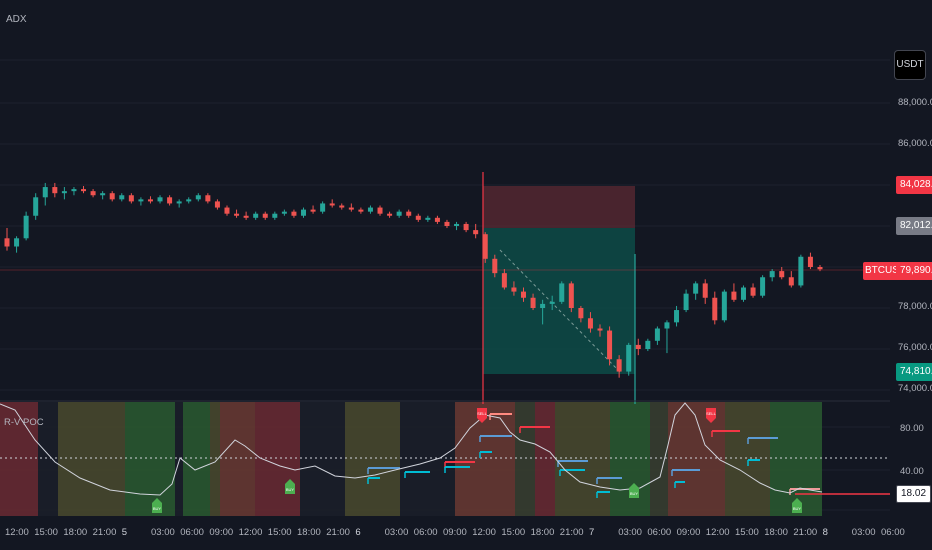  What do you see at coordinates (16, 19) in the screenshot?
I see `indicator-title: ADX` at bounding box center [16, 19].